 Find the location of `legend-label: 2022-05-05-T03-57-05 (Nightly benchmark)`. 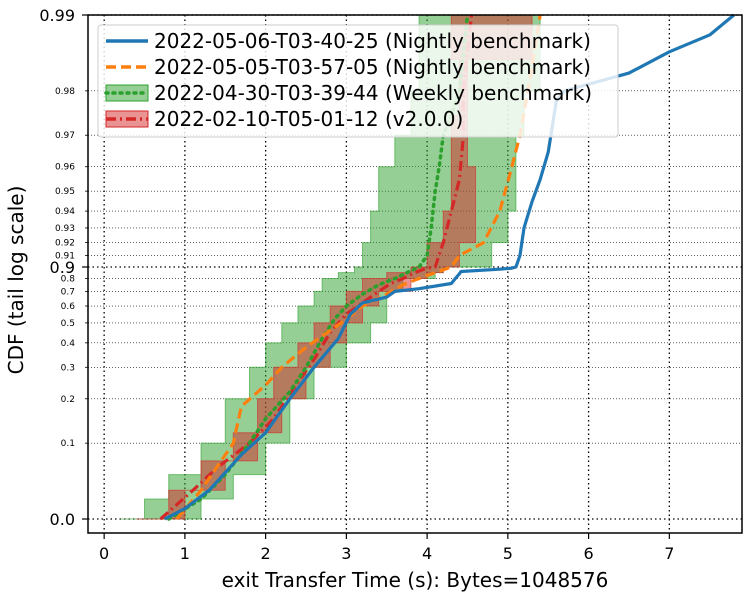

legend-label: 2022-05-05-T03-57-05 (Nightly benchmark) is located at coordinates (372, 67).